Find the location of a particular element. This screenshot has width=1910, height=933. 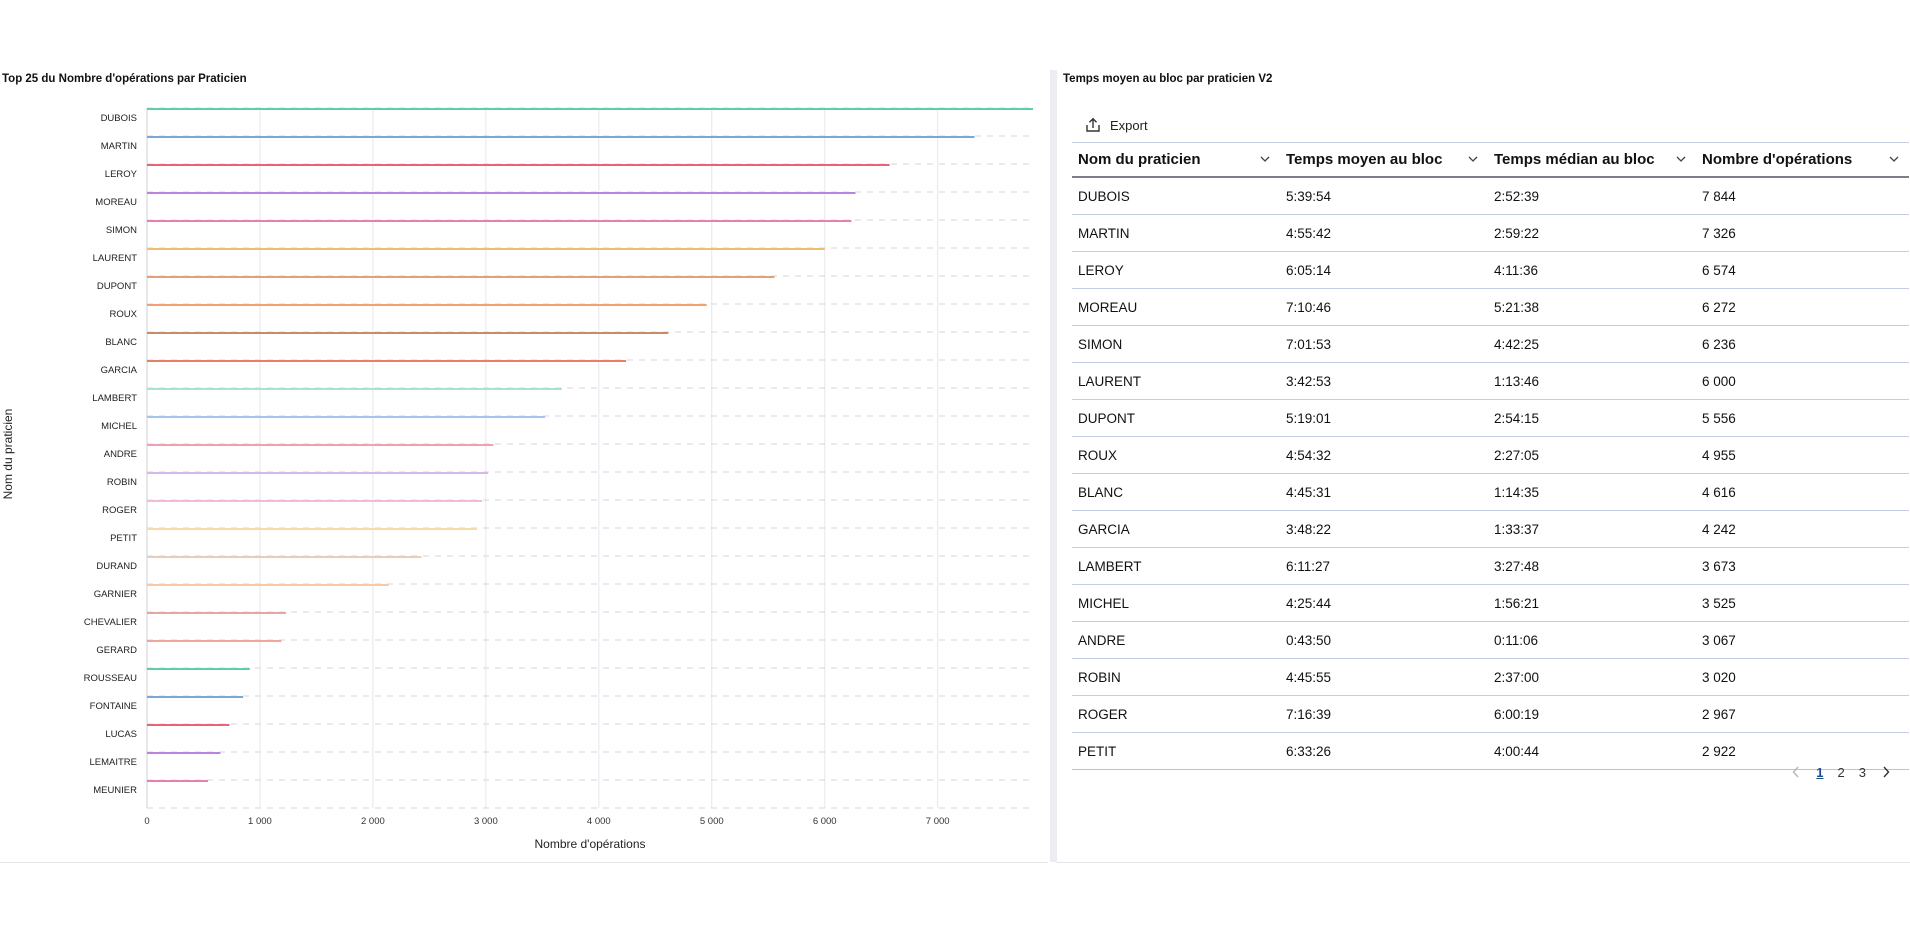

x-tick-label: 0 is located at coordinates (146, 821).